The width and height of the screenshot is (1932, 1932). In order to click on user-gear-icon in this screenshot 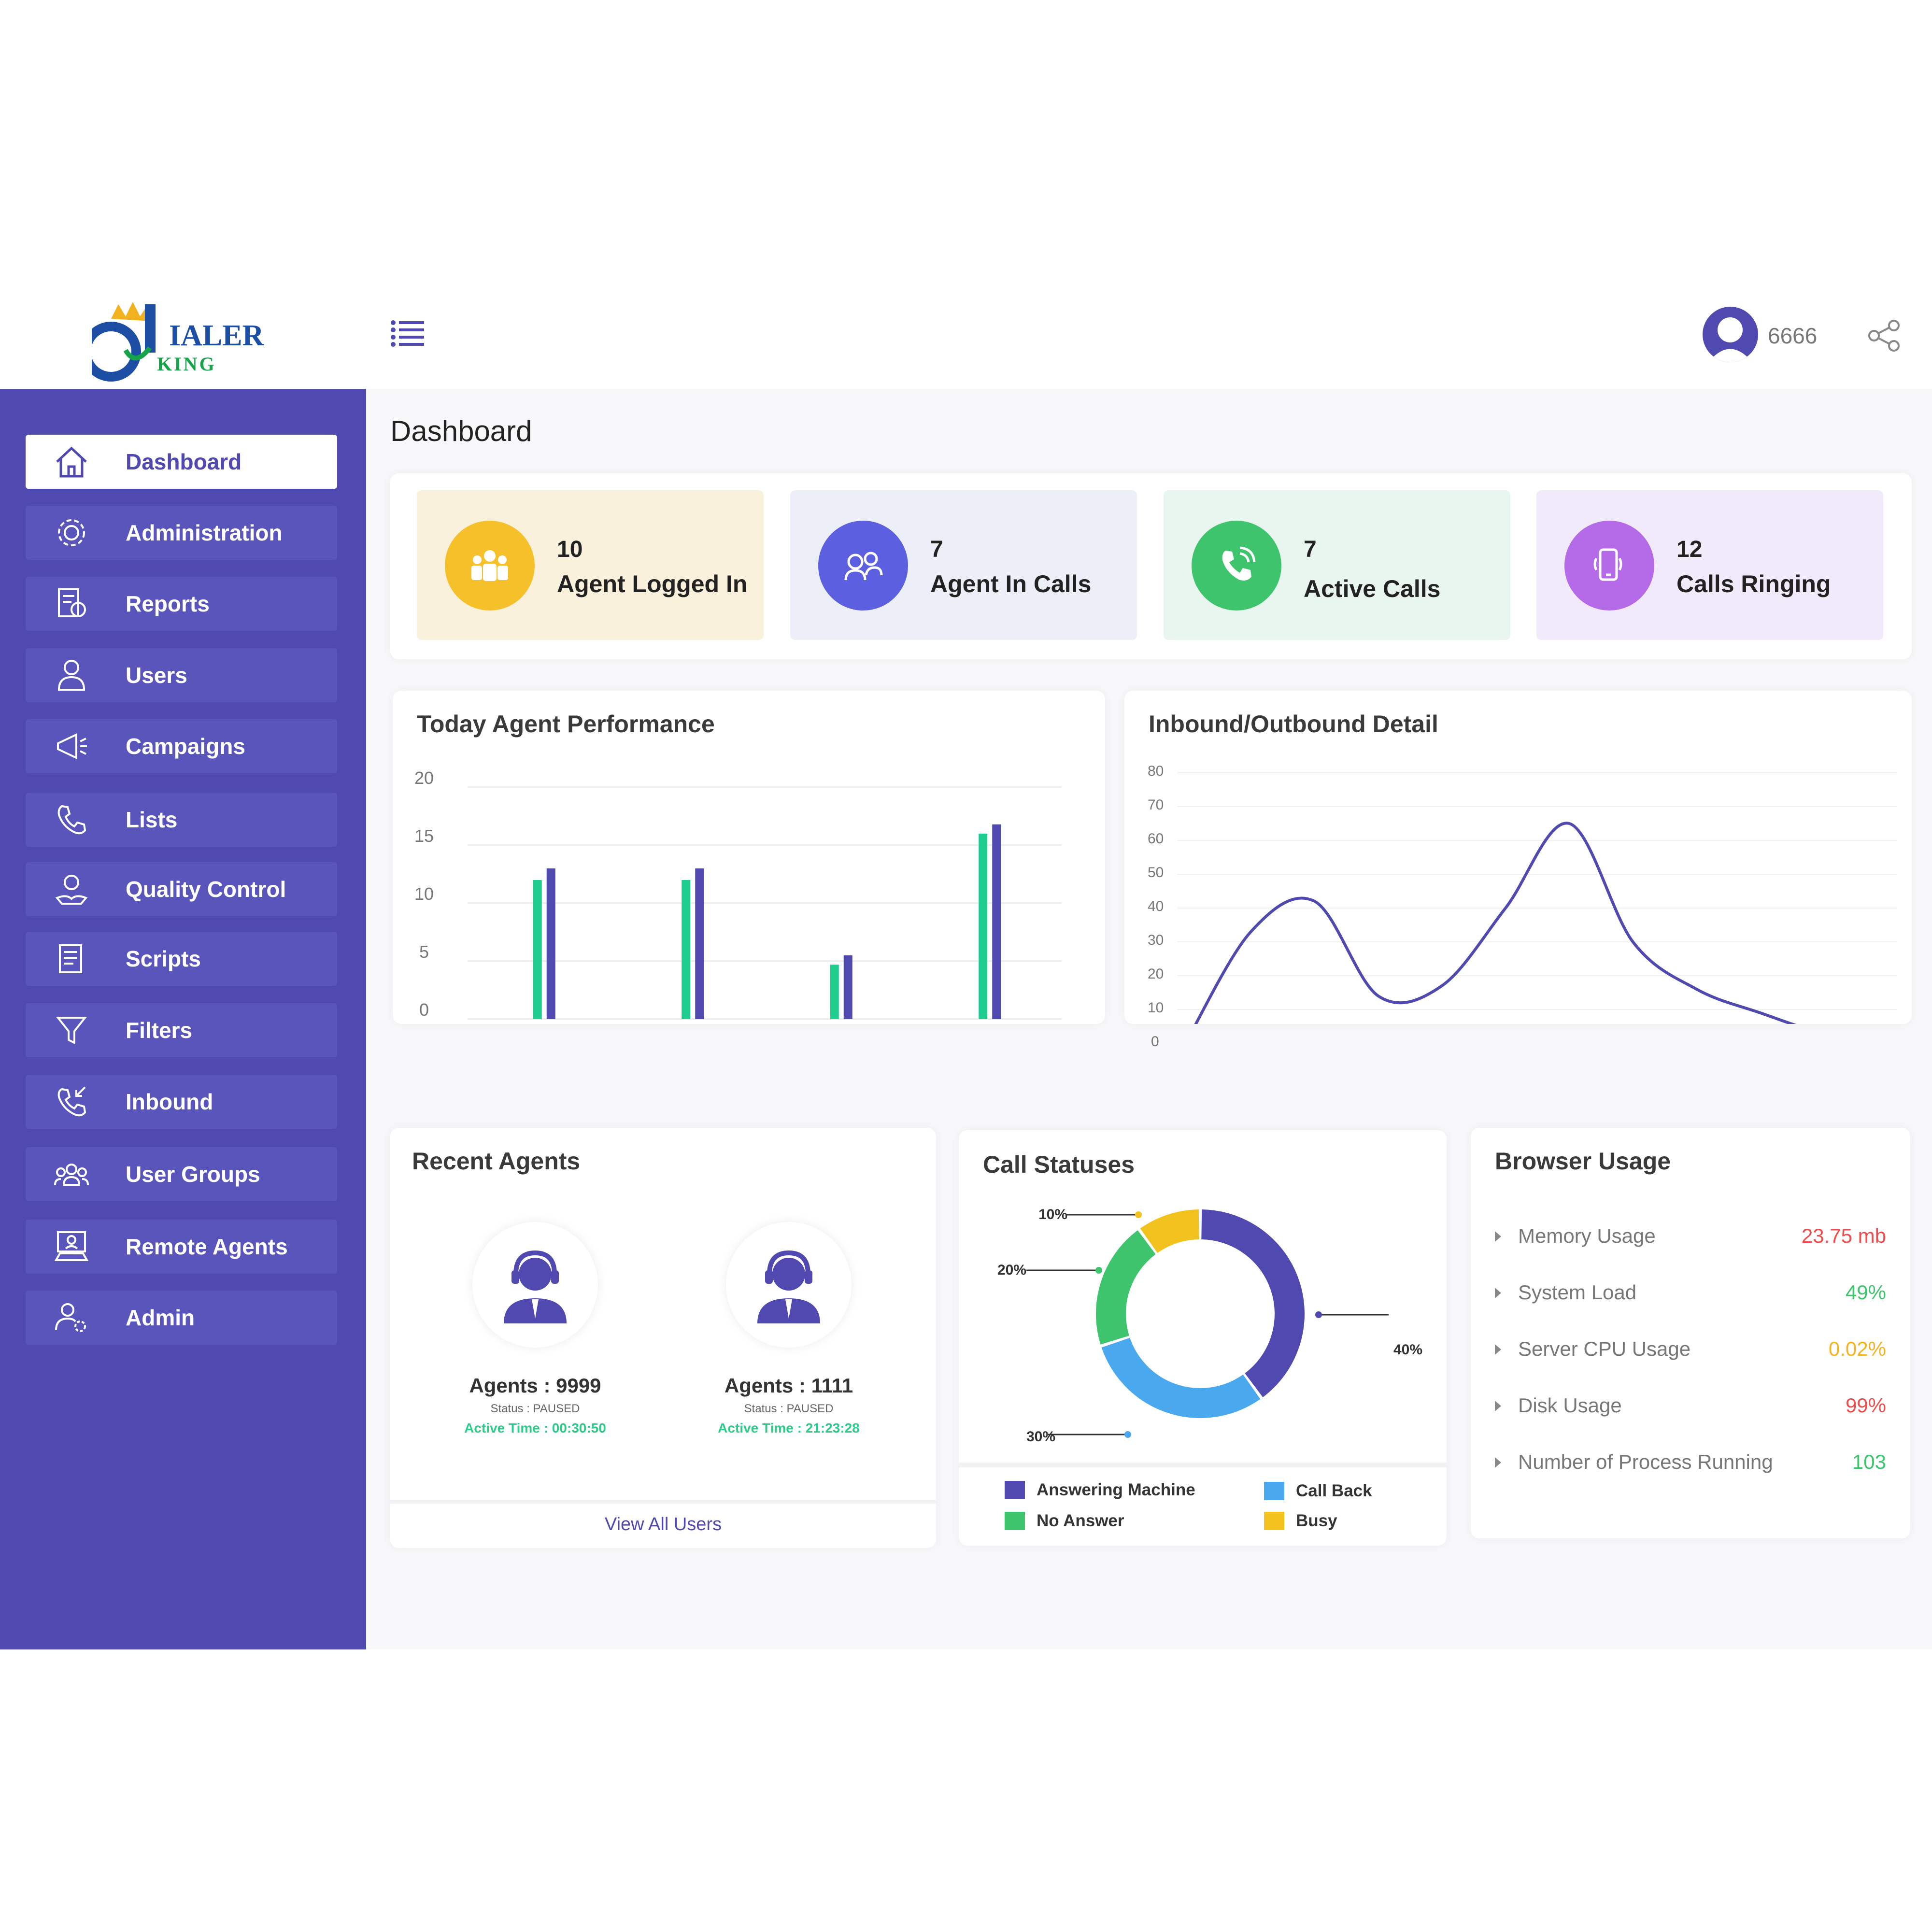, I will do `click(76, 1317)`.